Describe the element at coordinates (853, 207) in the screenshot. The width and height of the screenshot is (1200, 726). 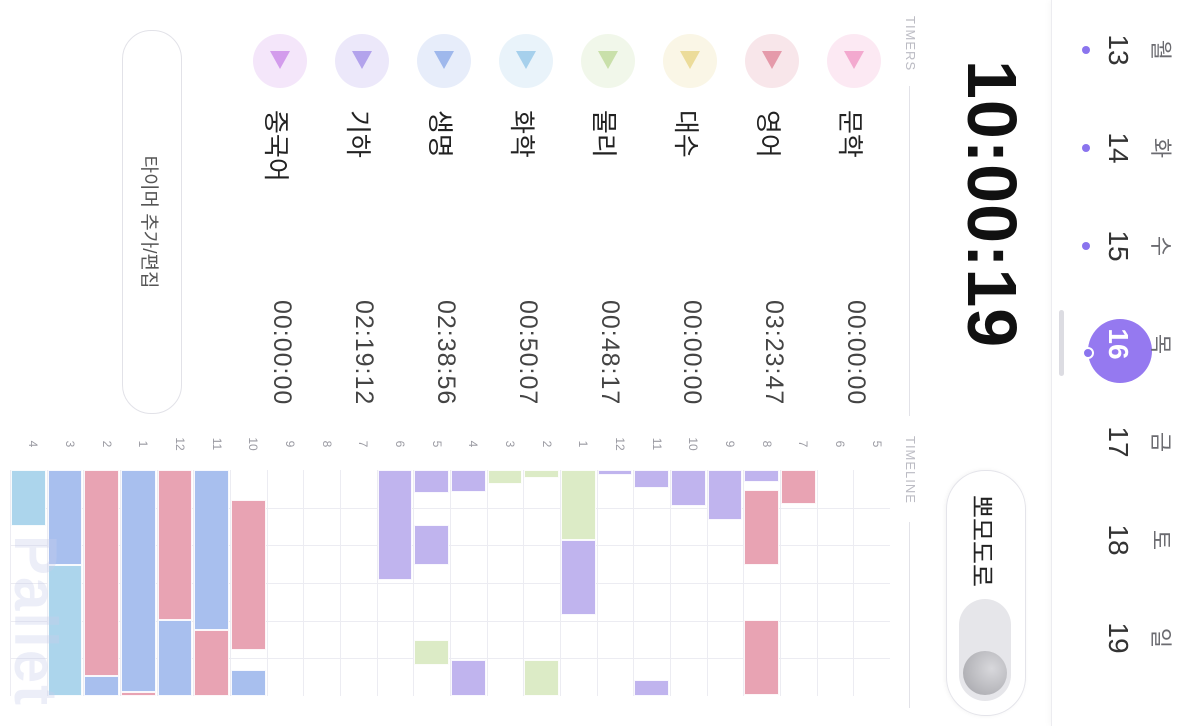
I see `timer-row: 문학 00:00:00` at that location.